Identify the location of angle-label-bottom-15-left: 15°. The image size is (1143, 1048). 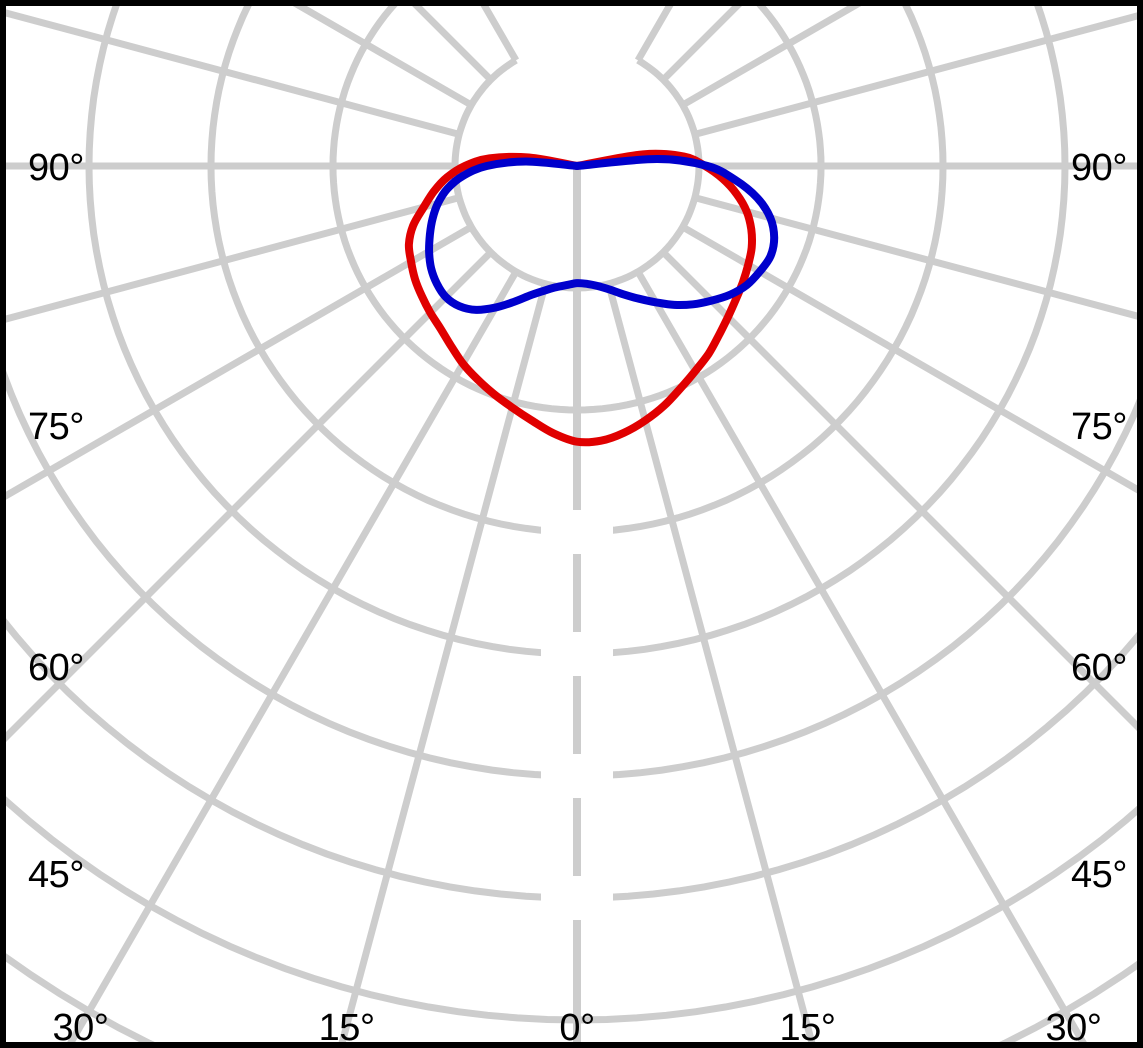
(347, 1027).